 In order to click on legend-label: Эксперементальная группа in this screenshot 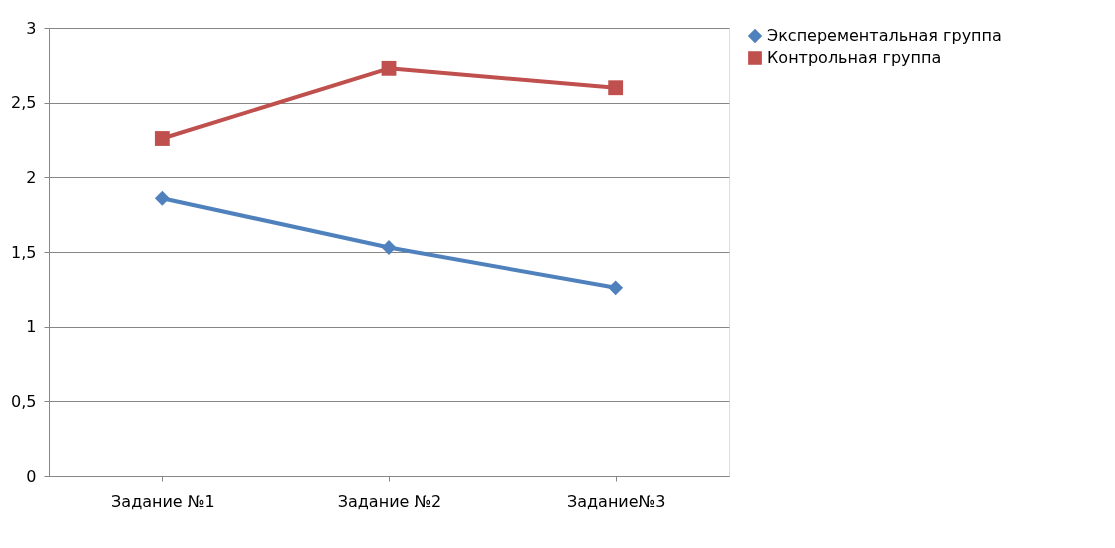, I will do `click(884, 35)`.